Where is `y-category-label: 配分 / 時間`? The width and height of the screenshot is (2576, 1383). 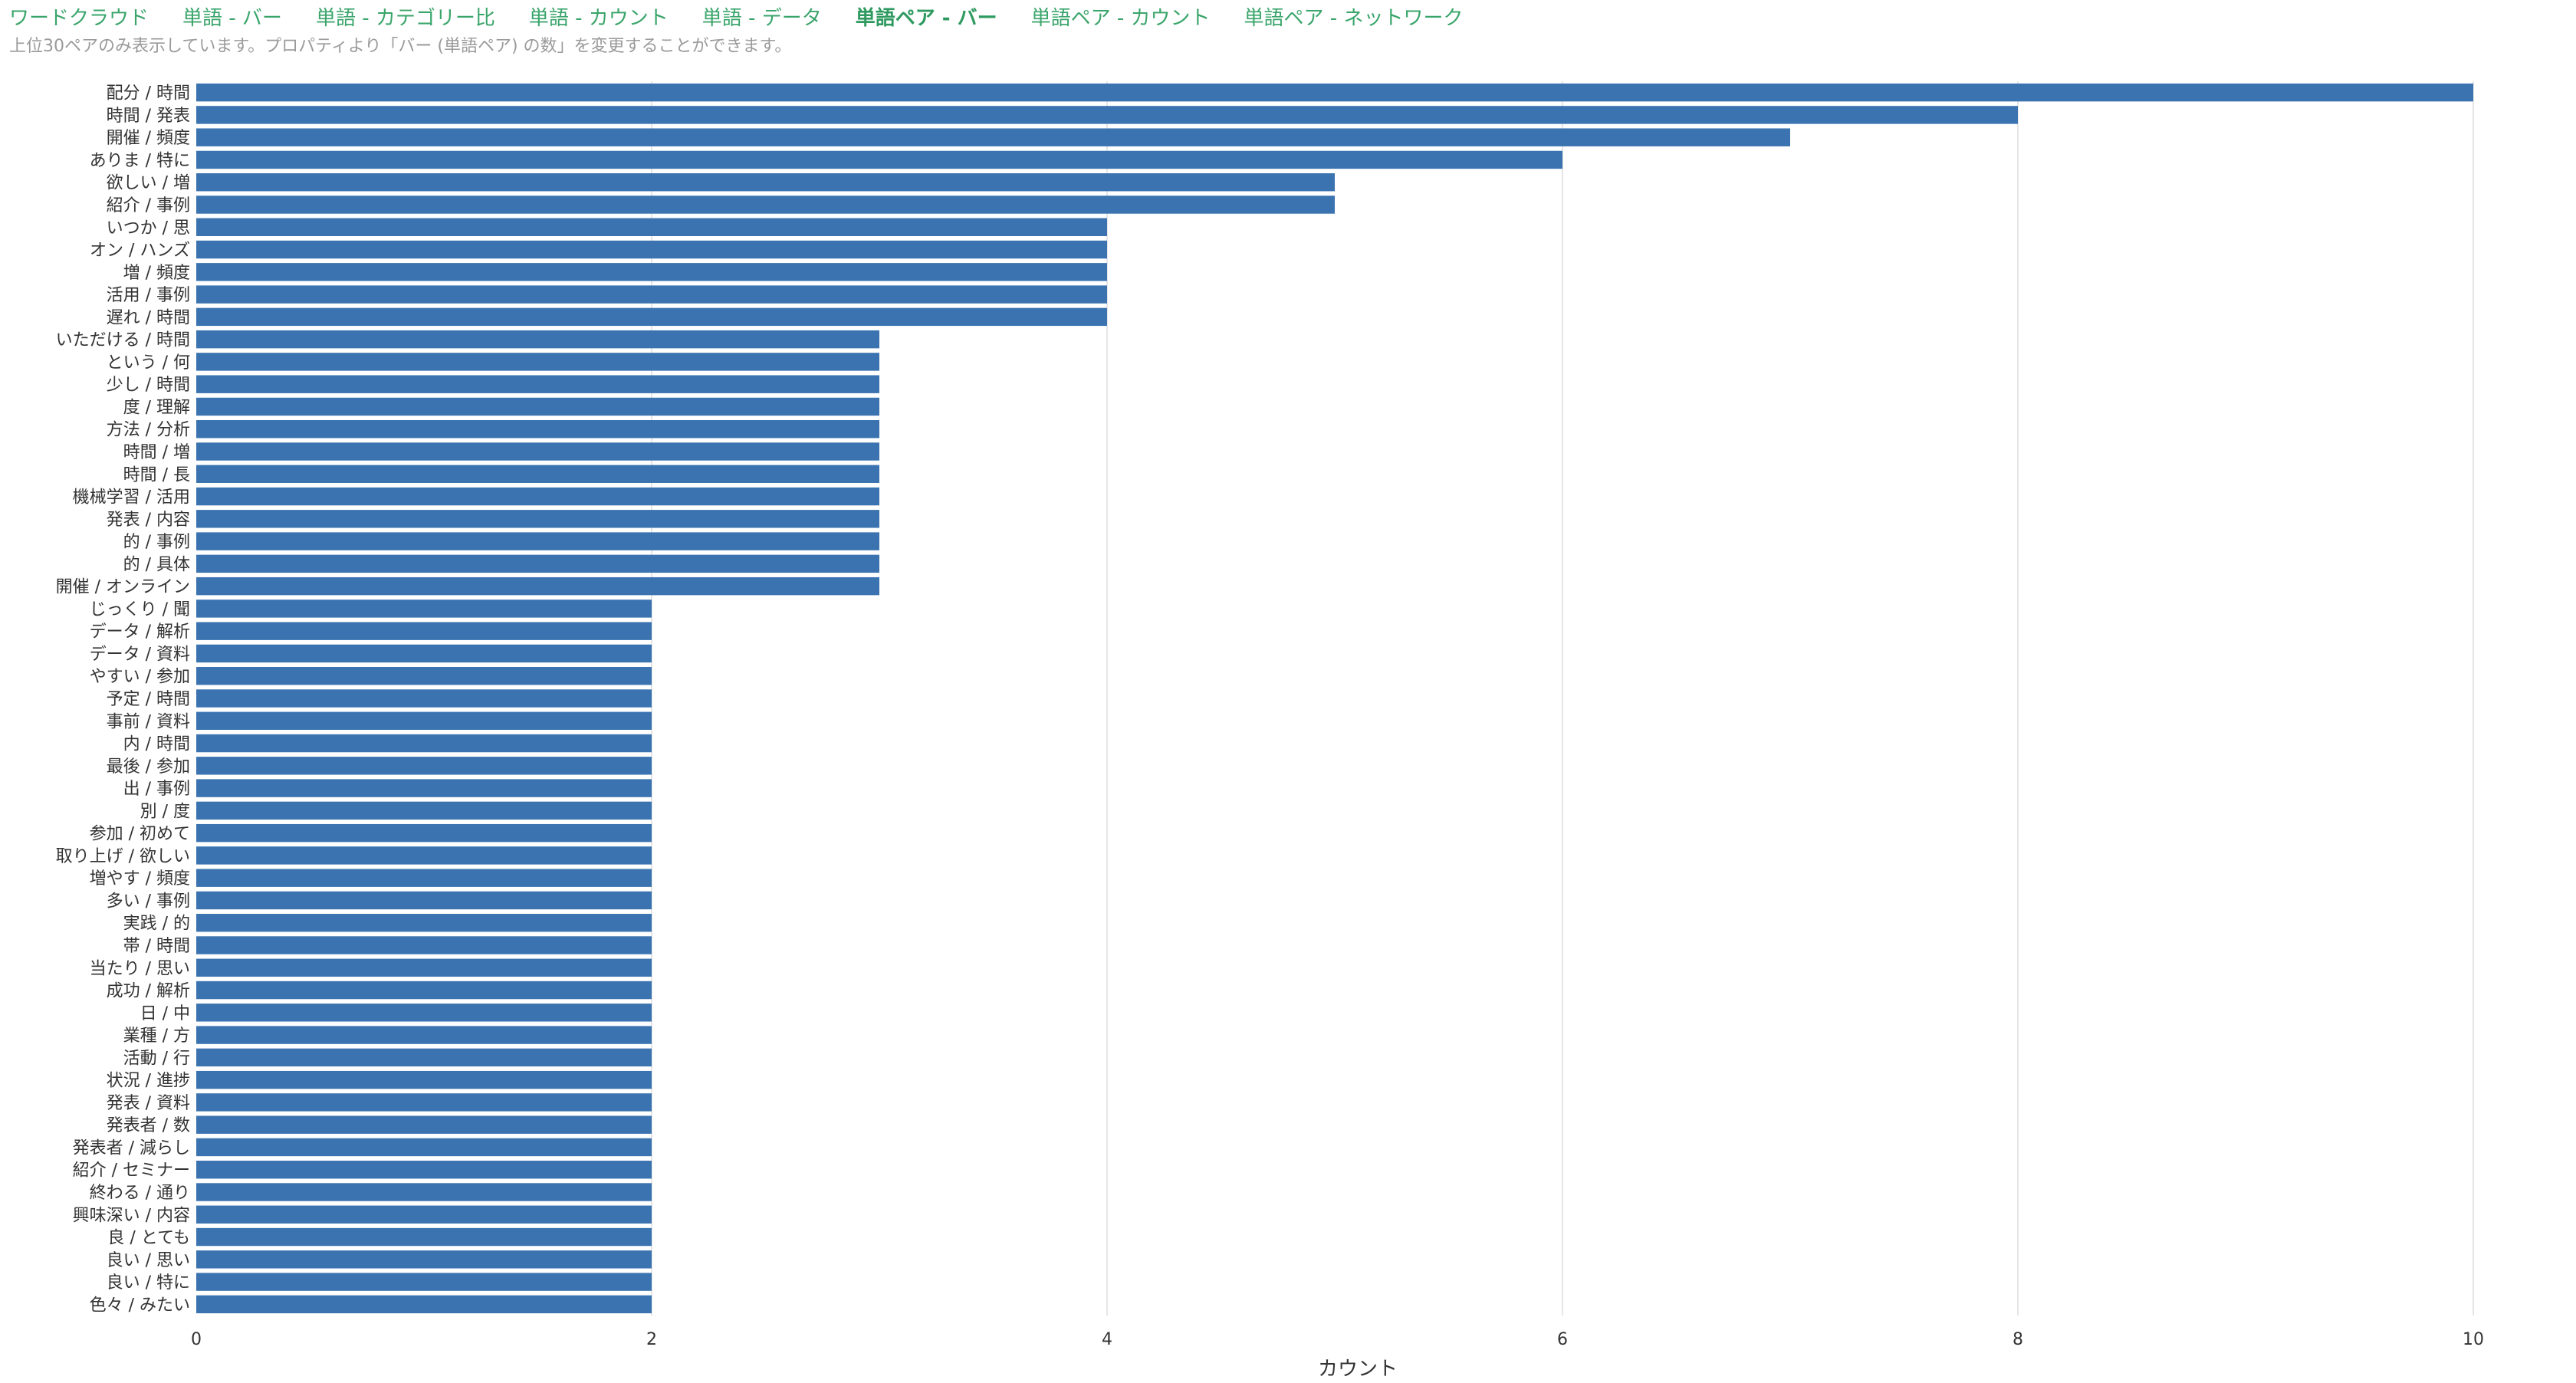
y-category-label: 配分 / 時間 is located at coordinates (148, 93).